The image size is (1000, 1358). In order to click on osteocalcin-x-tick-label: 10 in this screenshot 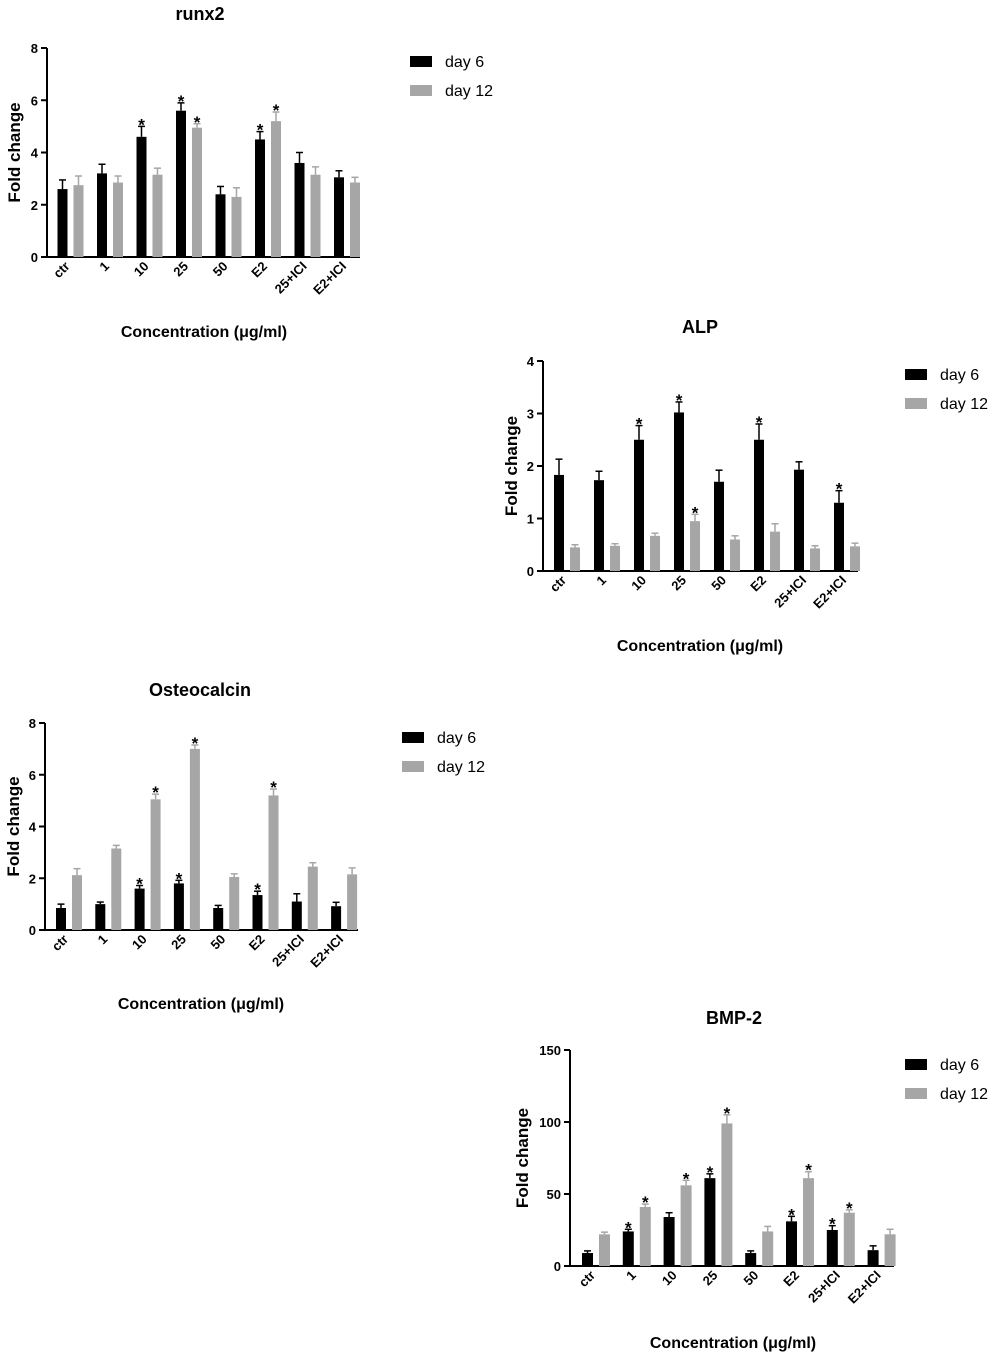, I will do `click(139, 942)`.